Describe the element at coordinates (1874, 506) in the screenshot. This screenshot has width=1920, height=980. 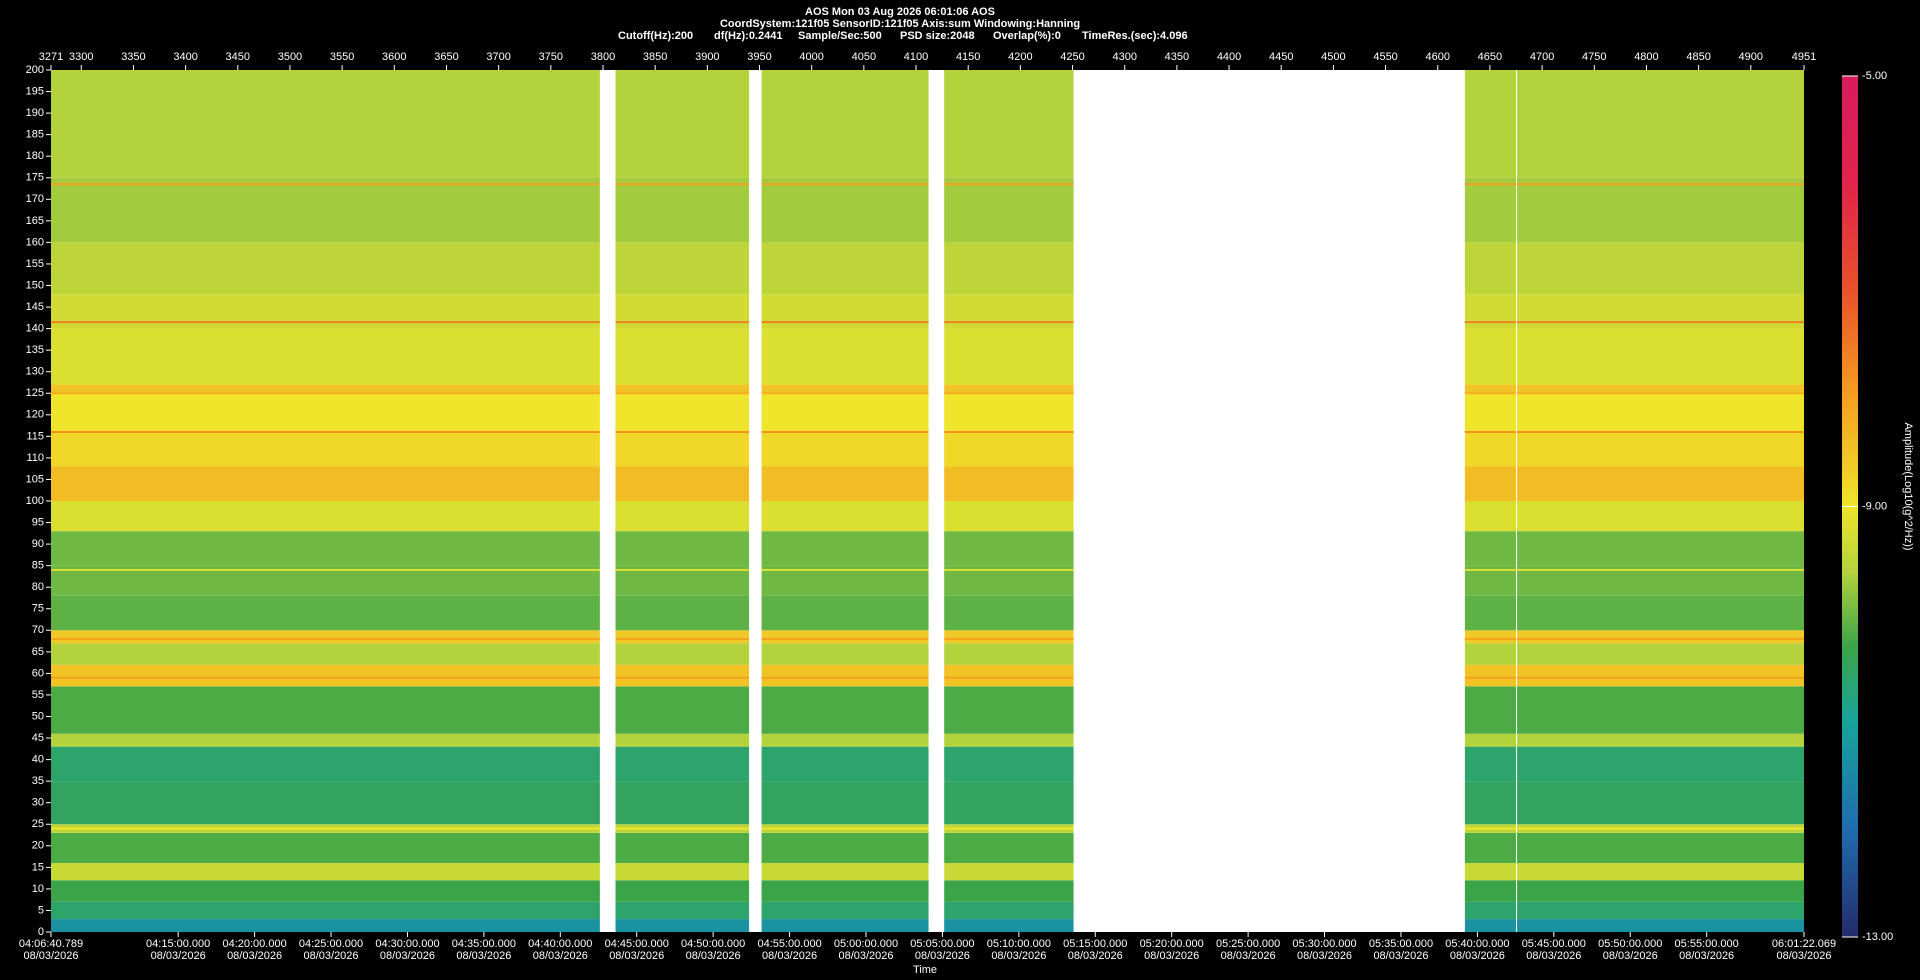
I see `colorbar-tick-label: -9.00` at that location.